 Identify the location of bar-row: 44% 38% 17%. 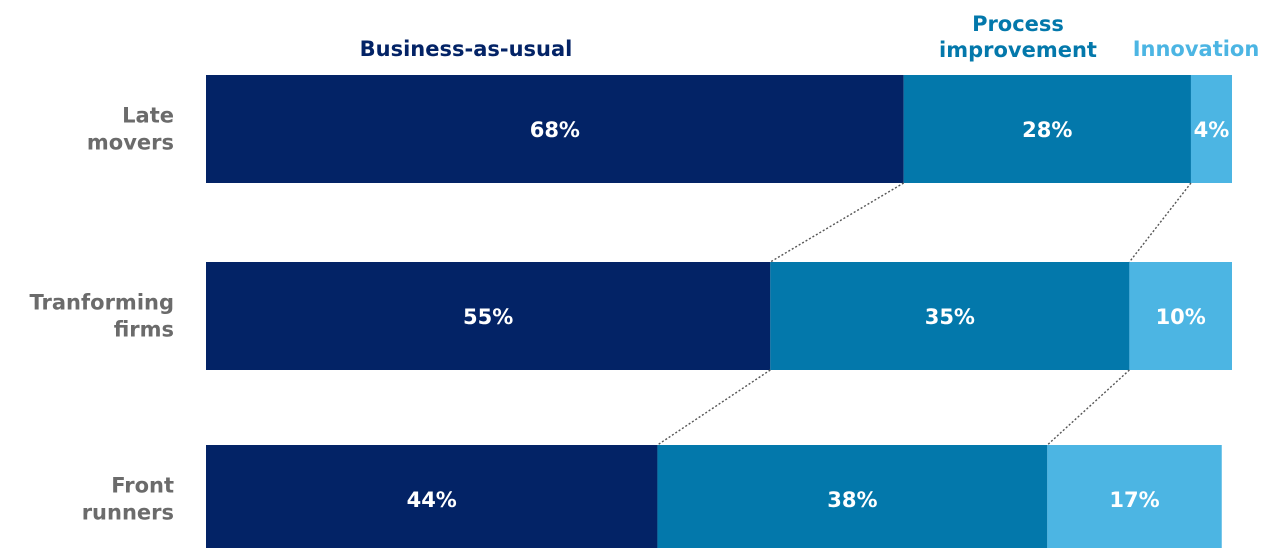
(714, 496).